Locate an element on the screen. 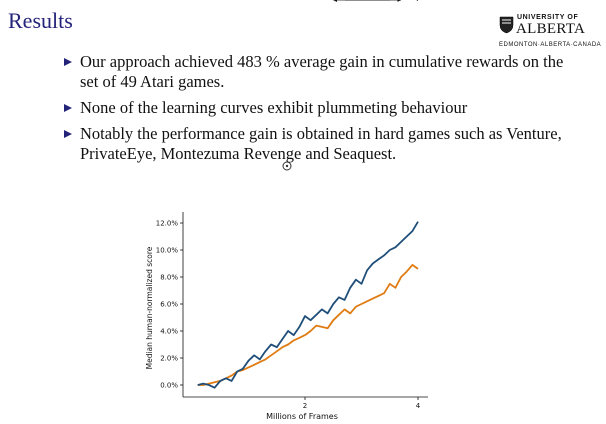  y-tick-label: 4.0% is located at coordinates (169, 332).